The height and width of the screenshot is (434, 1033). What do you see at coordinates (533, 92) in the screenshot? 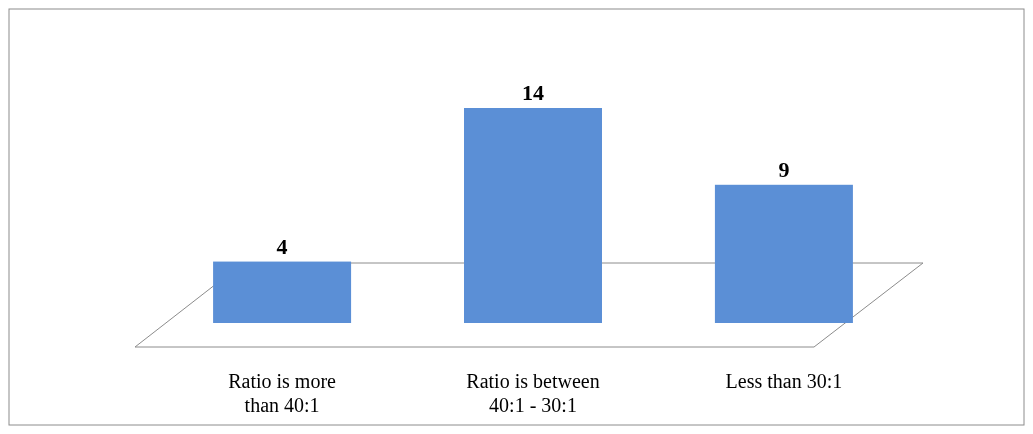
I see `data-label: 14` at bounding box center [533, 92].